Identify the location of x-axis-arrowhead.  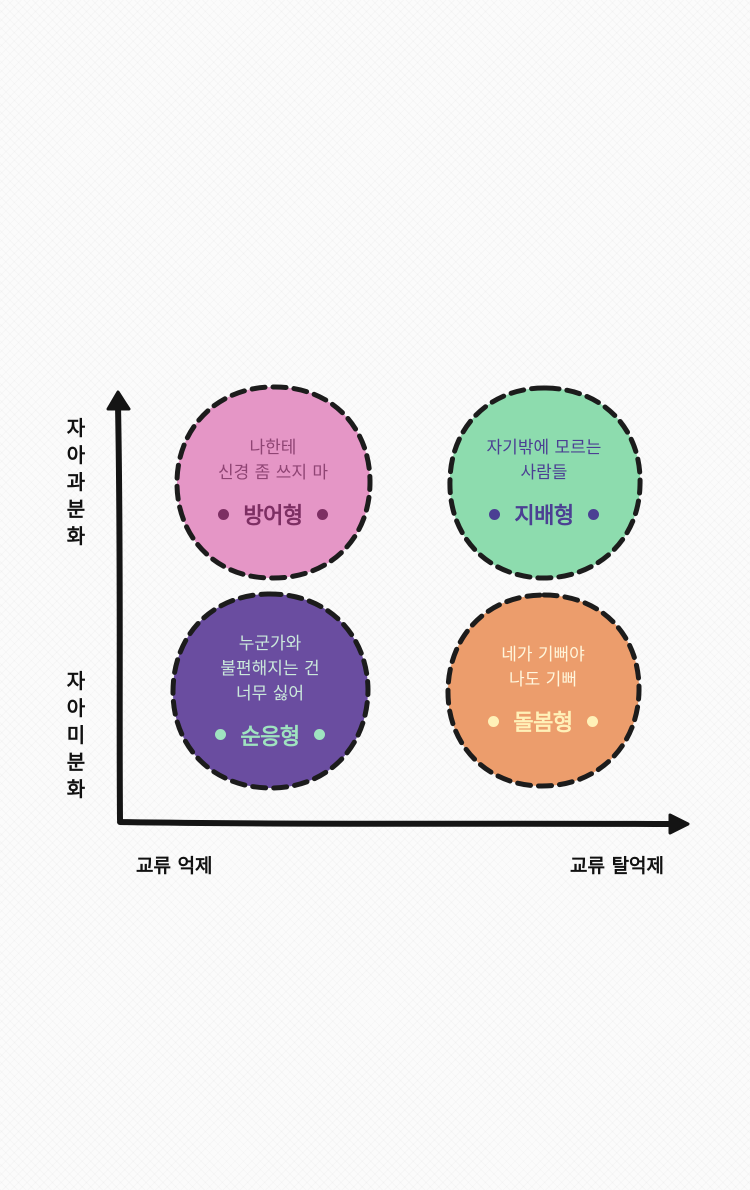
(679, 824).